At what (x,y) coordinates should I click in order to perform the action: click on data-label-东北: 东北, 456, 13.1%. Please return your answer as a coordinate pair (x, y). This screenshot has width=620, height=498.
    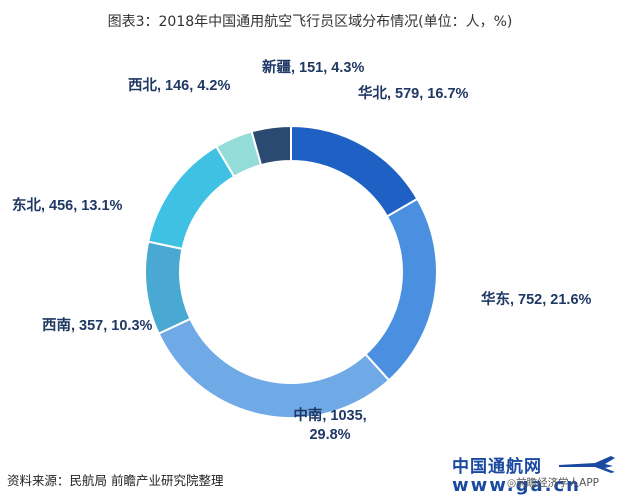
    Looking at the image, I should click on (67, 205).